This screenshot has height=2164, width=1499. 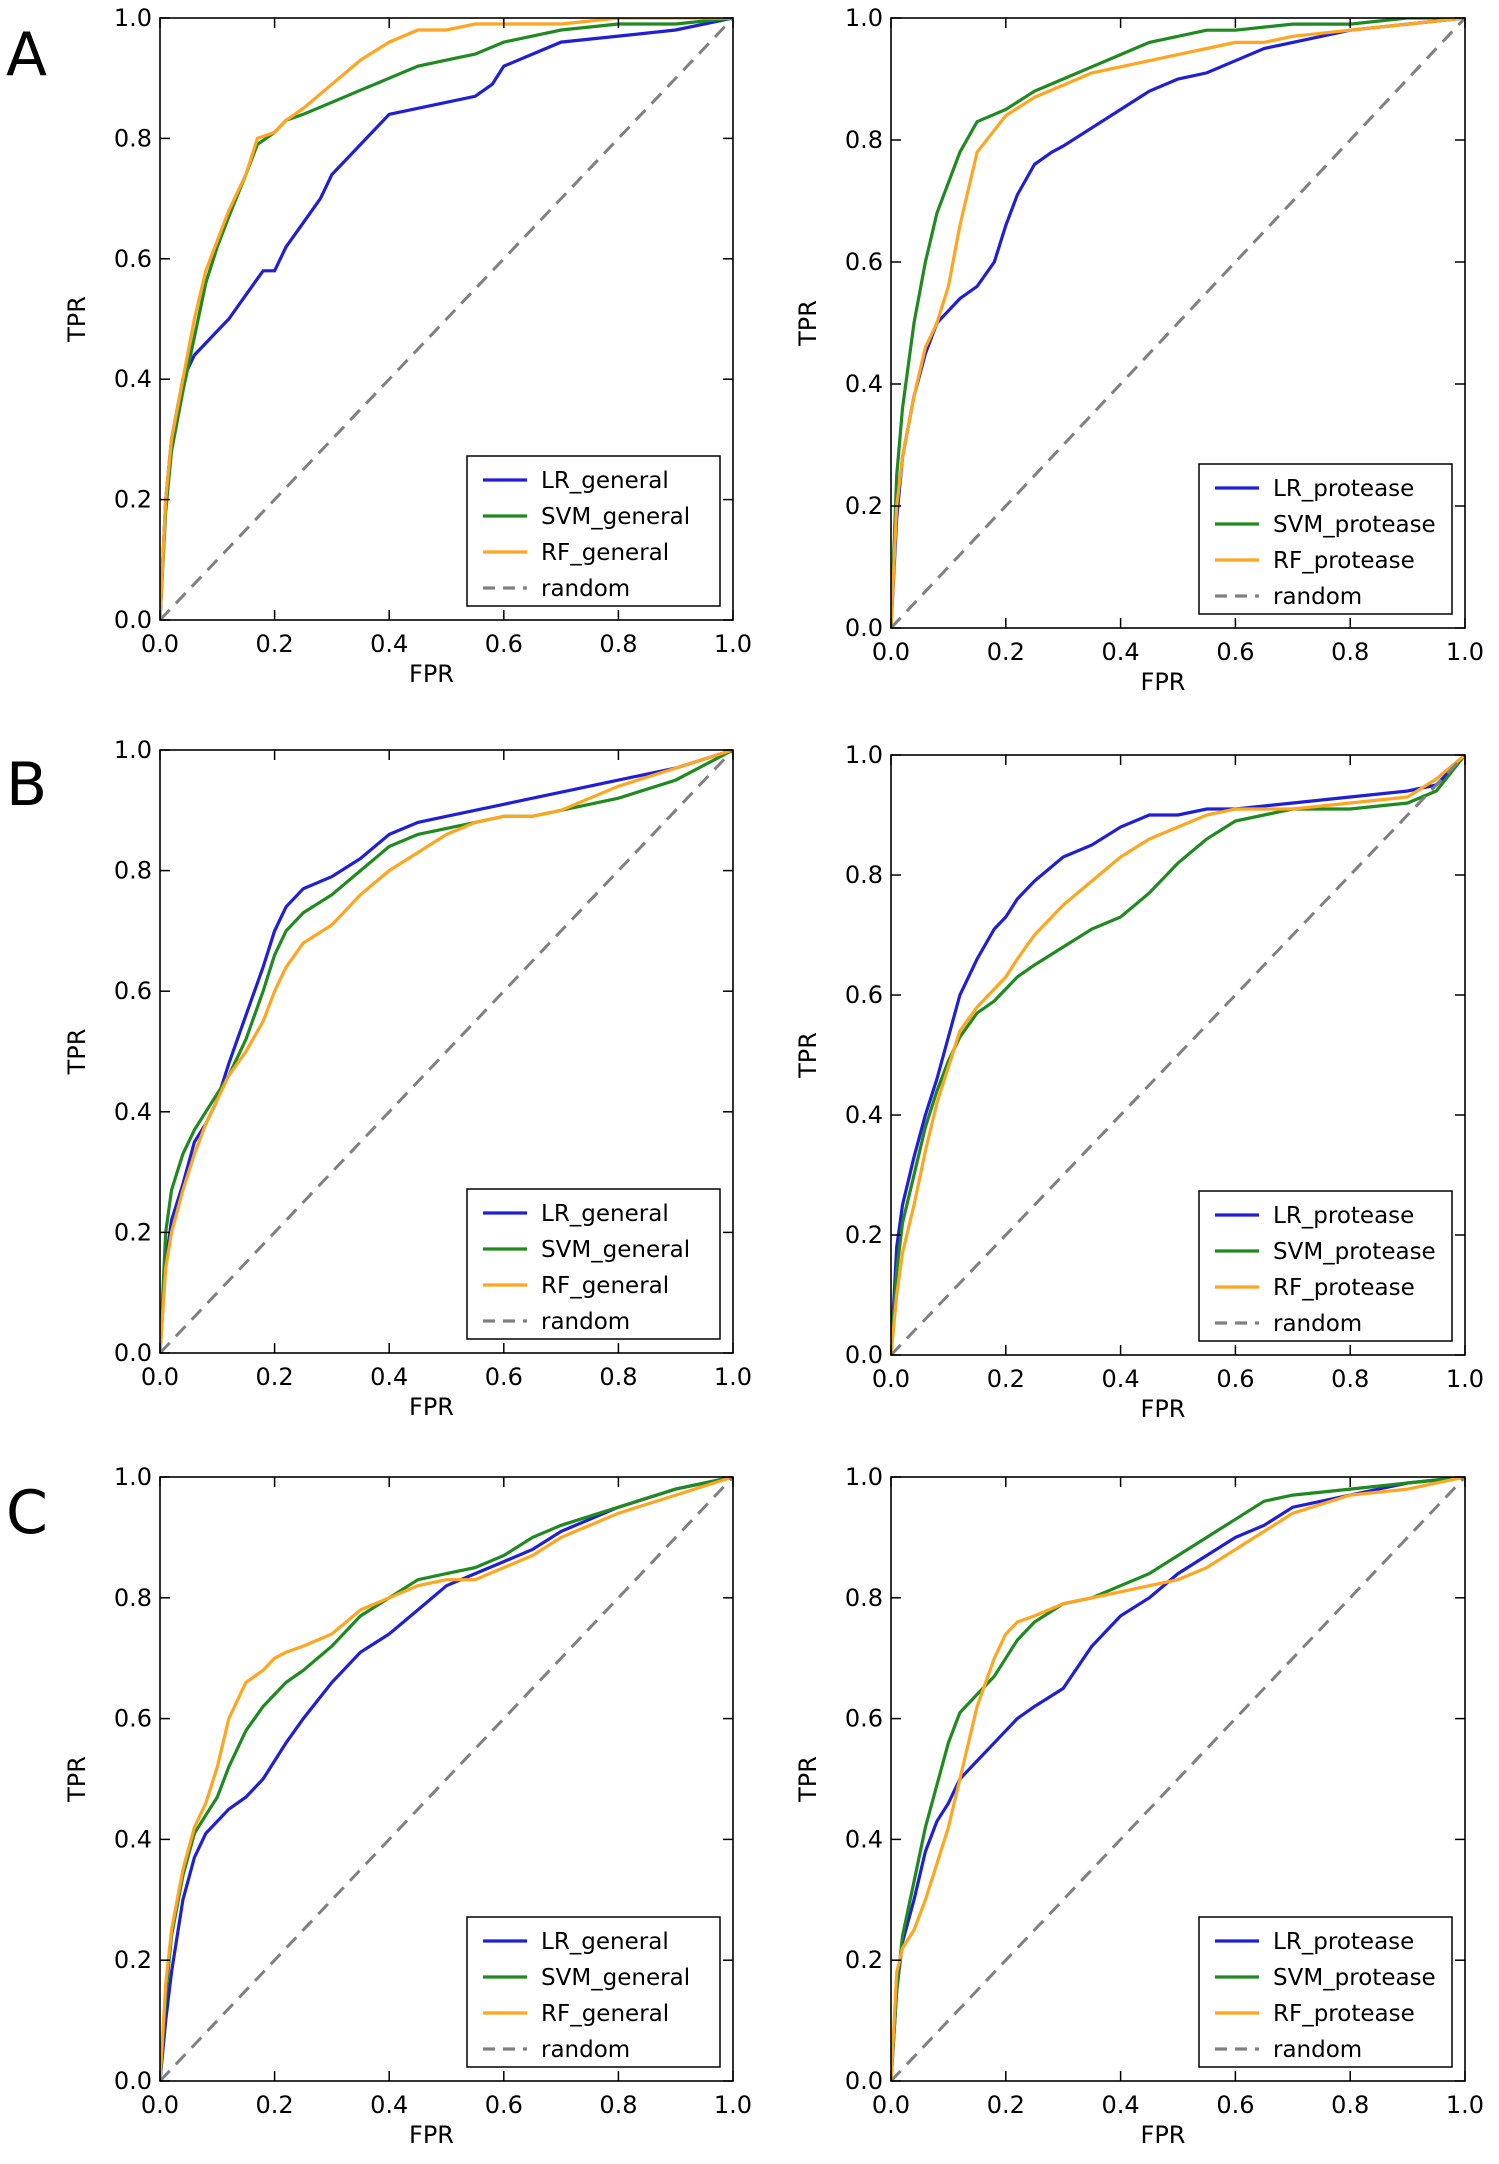 What do you see at coordinates (27, 1513) in the screenshot?
I see `panel-label-c: C` at bounding box center [27, 1513].